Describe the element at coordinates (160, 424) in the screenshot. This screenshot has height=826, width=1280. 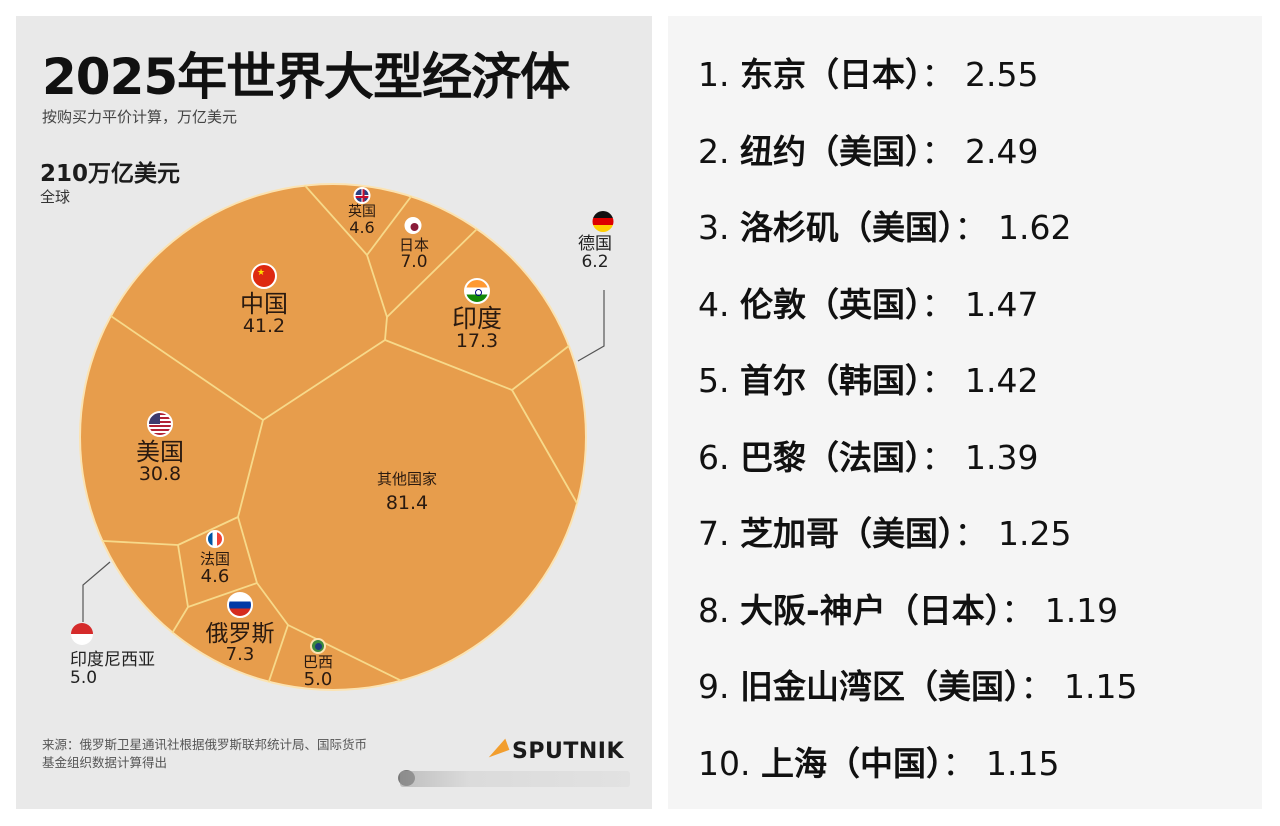
I see `usa-flag-icon` at that location.